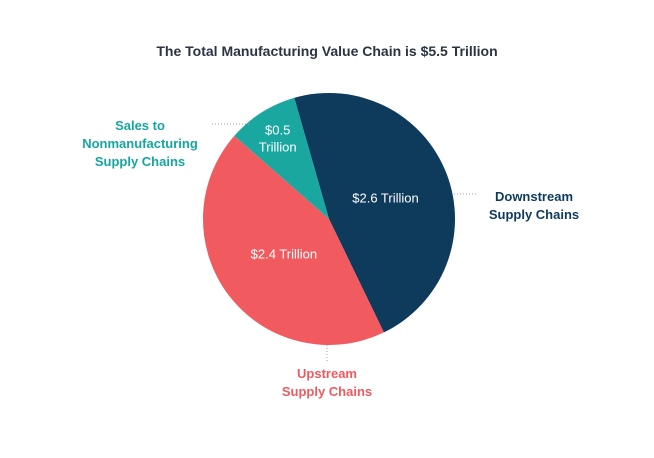 The height and width of the screenshot is (458, 654). I want to click on pie-slice-downstream-supply-chains, so click(375, 212).